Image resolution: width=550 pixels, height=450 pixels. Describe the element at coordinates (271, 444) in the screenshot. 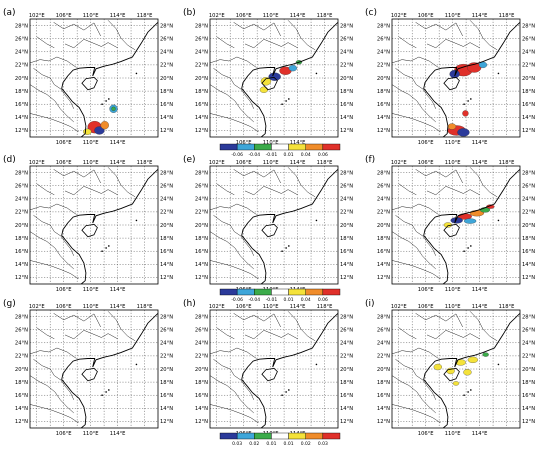

I see `colorbar-label: 0.01` at that location.